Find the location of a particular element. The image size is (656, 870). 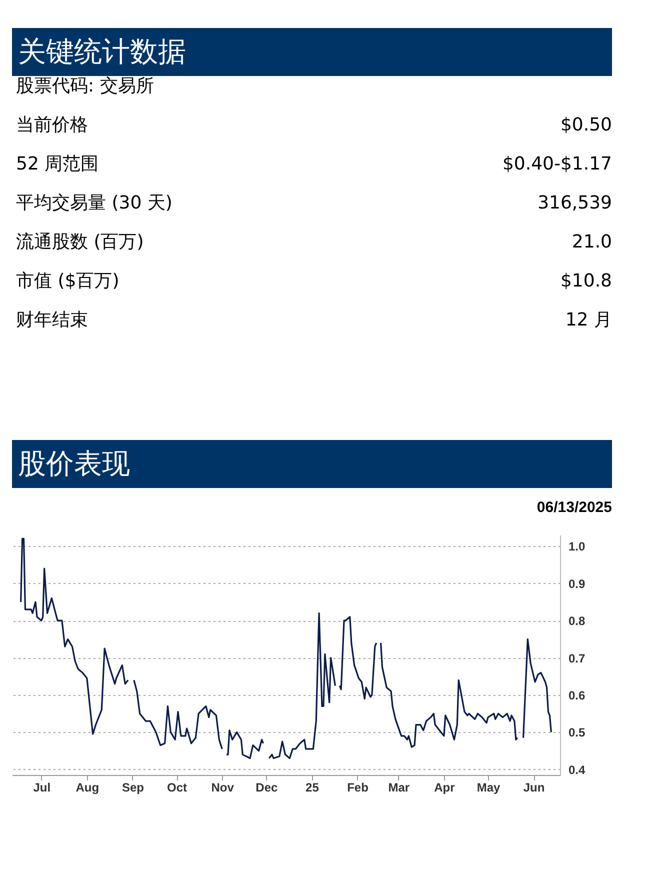

chart-title: 股价表现 is located at coordinates (74, 463).